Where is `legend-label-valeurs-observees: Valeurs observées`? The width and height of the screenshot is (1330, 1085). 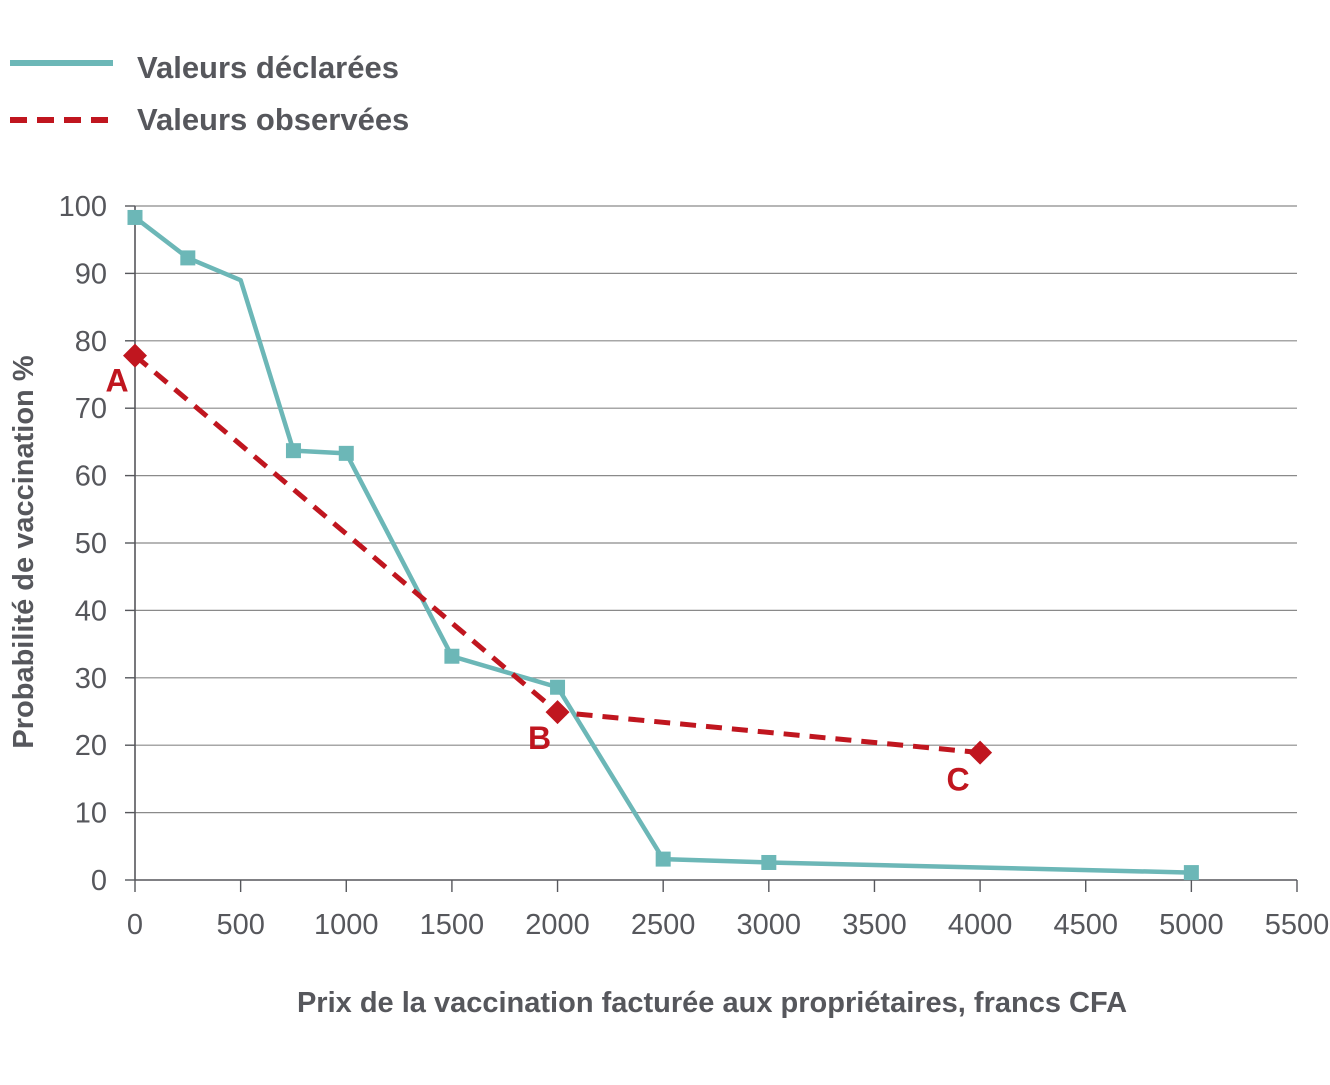
legend-label-valeurs-observees: Valeurs observées is located at coordinates (273, 119).